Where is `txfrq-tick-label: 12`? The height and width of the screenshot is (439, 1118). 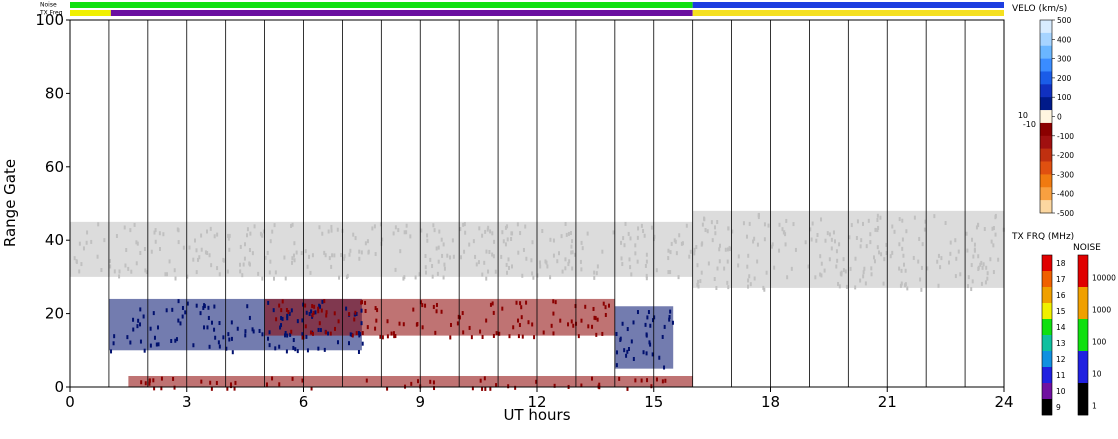 txfrq-tick-label: 12 is located at coordinates (1061, 359).